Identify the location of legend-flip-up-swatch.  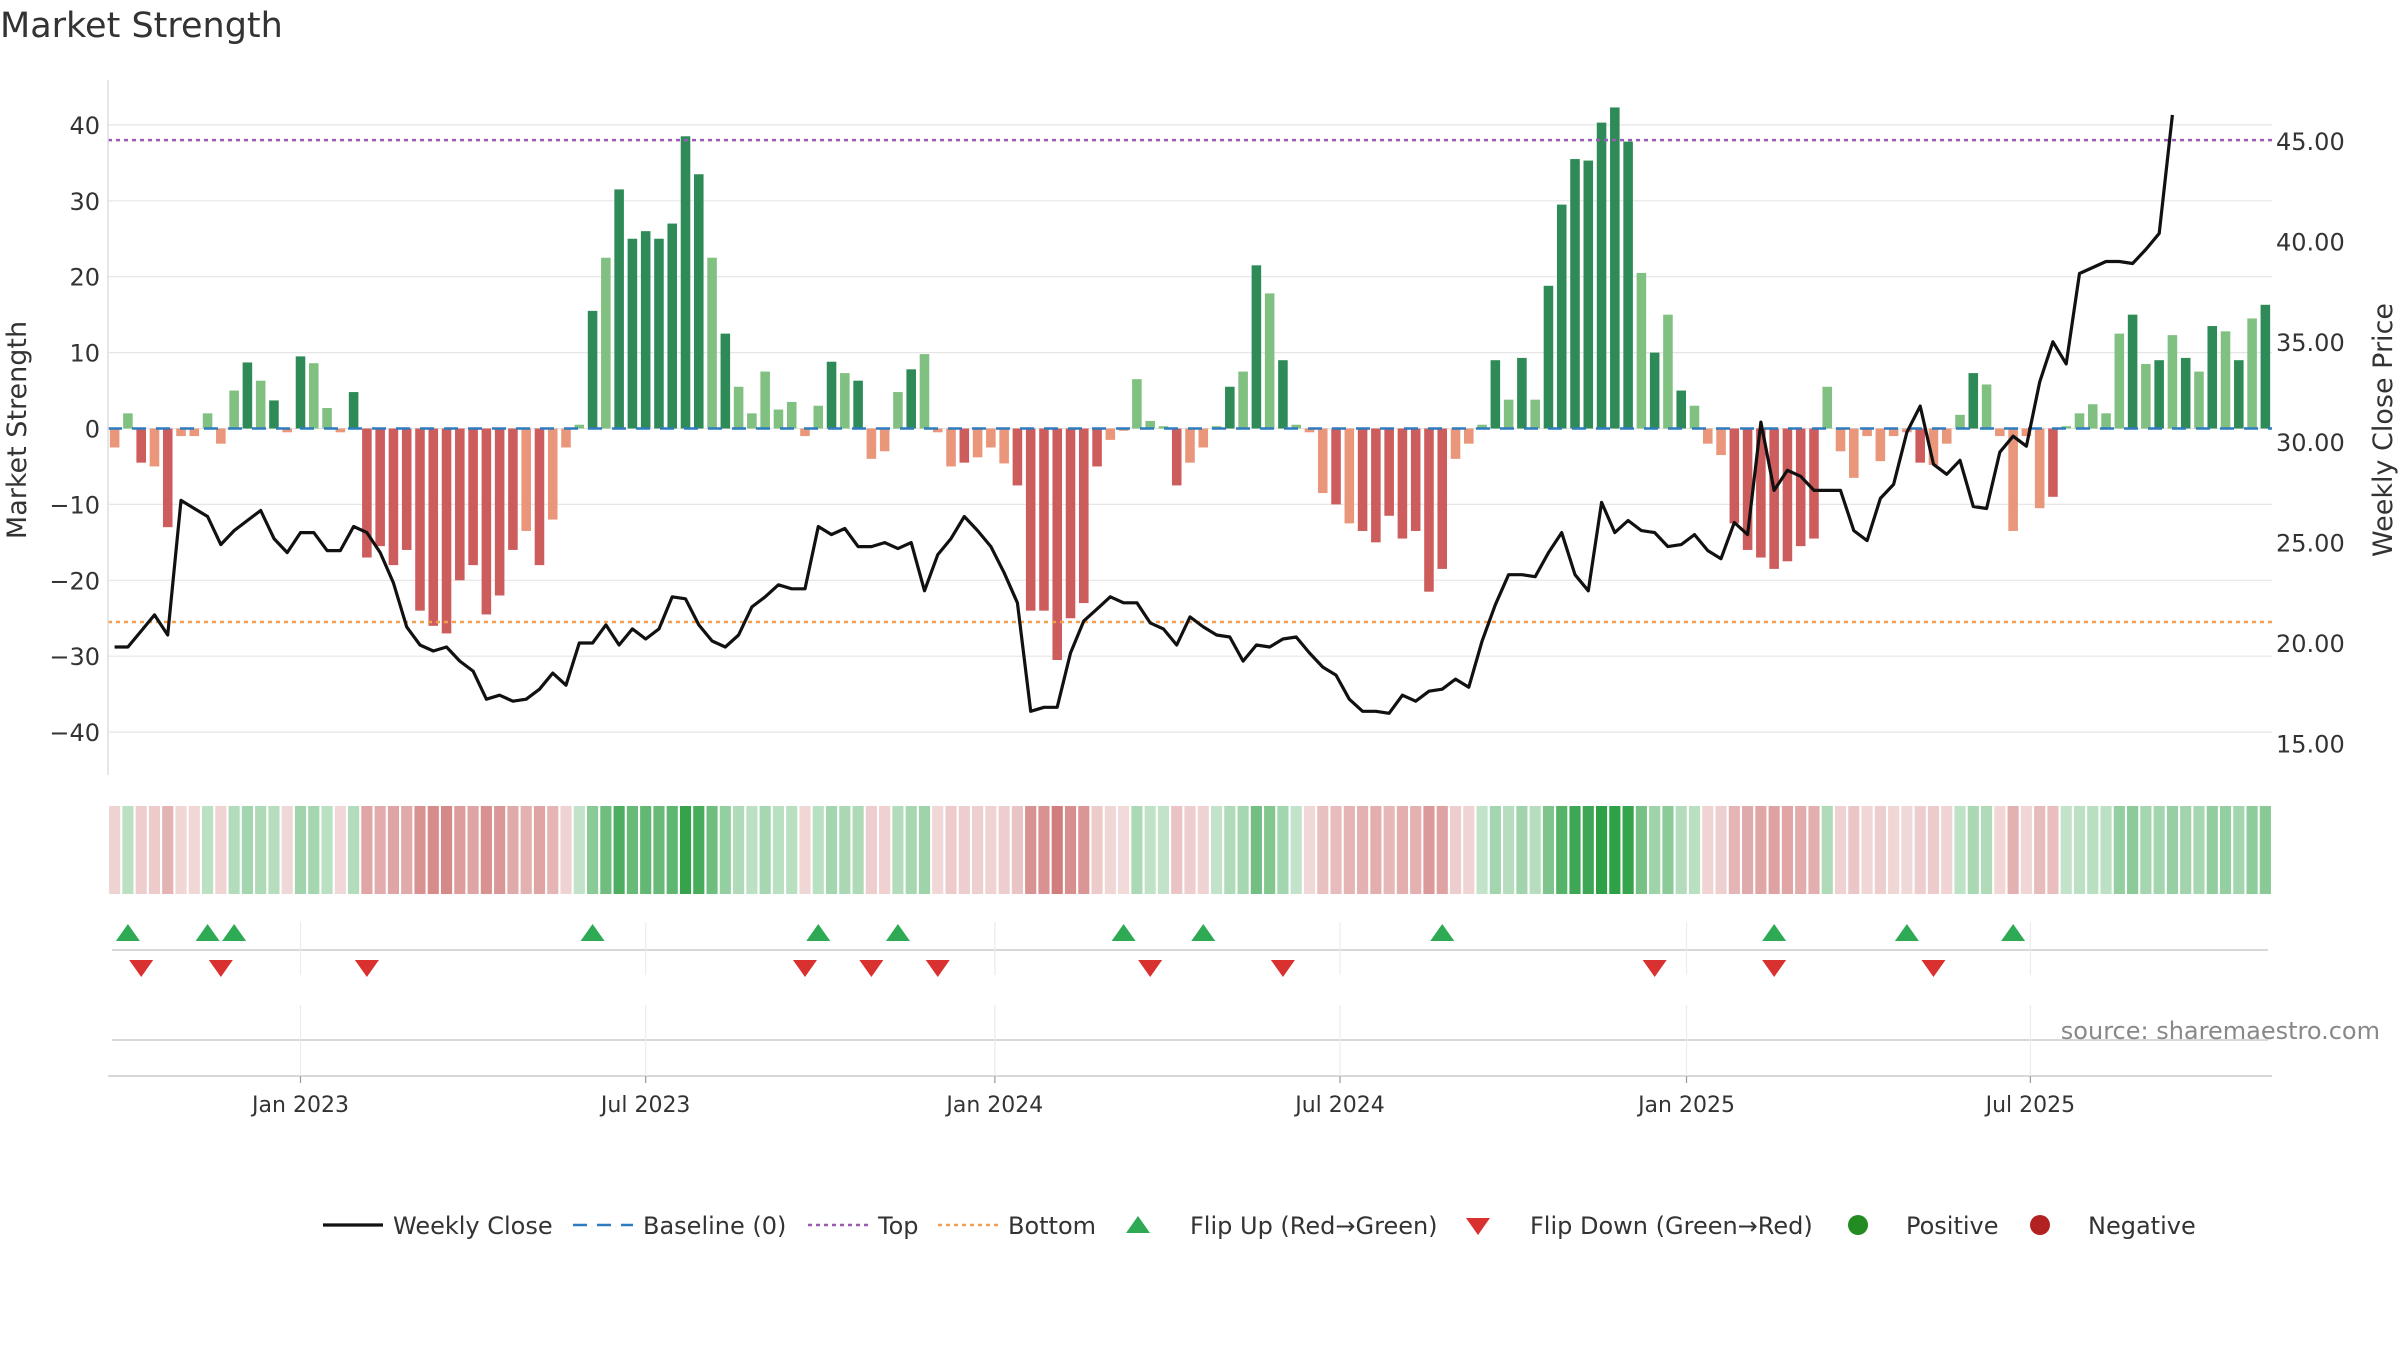
(1138, 1224).